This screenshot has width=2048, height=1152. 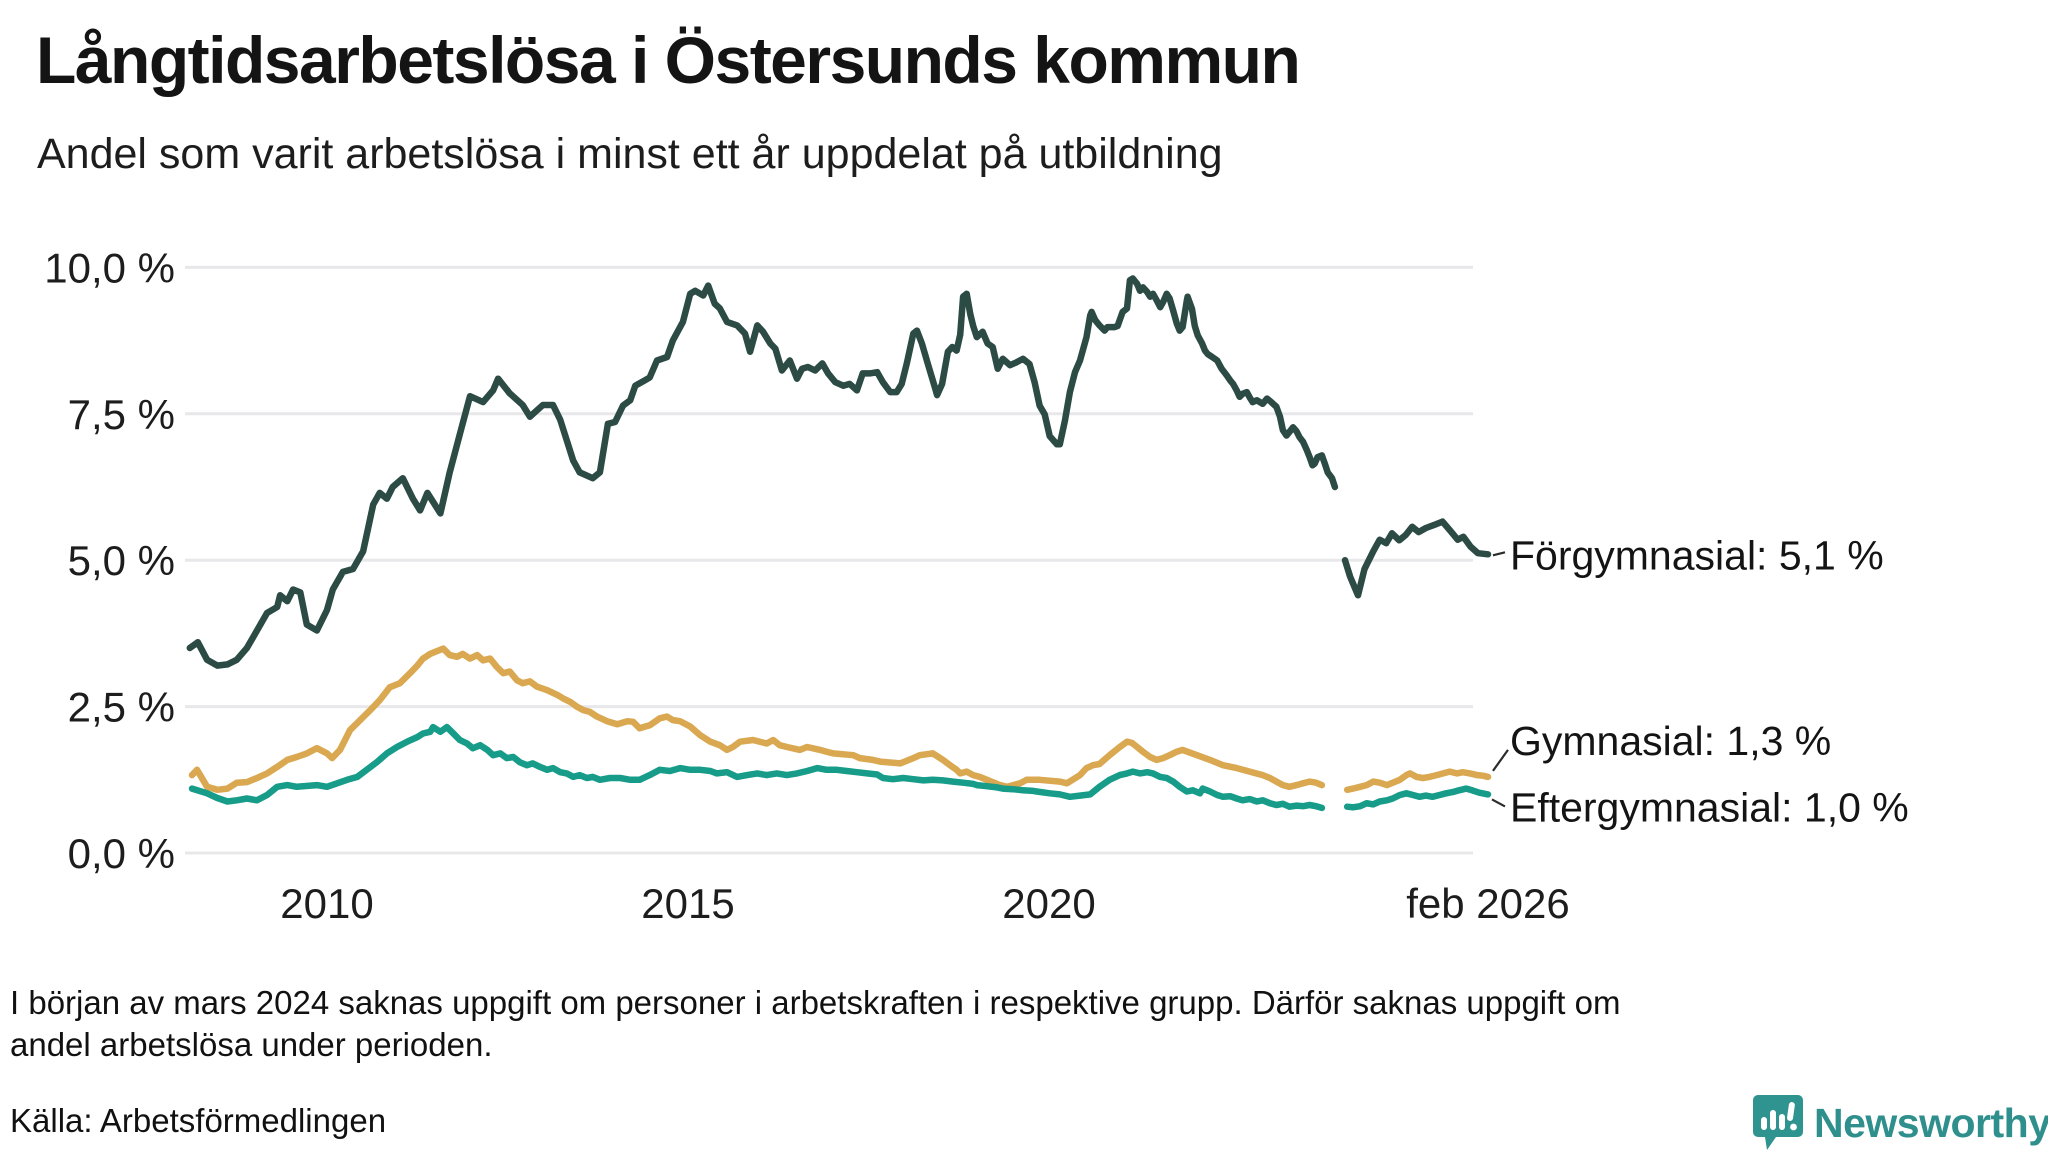 What do you see at coordinates (1500, 760) in the screenshot?
I see `label-leader-line-gymnasial` at bounding box center [1500, 760].